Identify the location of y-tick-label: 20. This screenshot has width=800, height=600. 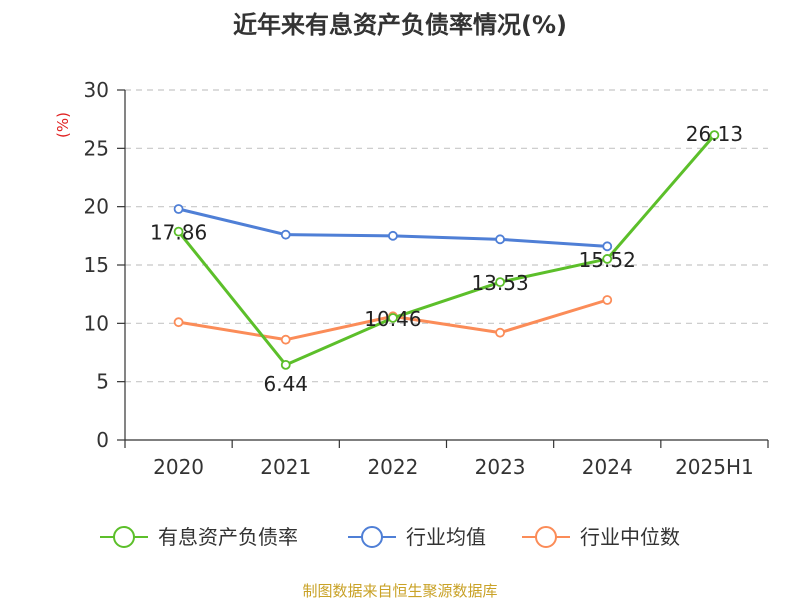
(96, 207).